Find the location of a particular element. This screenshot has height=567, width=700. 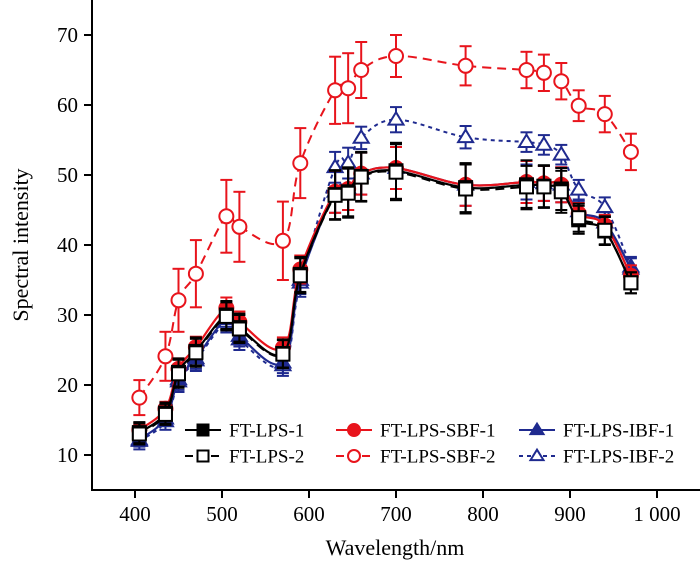

legend-item: FT-LPS-1 is located at coordinates (244, 431).